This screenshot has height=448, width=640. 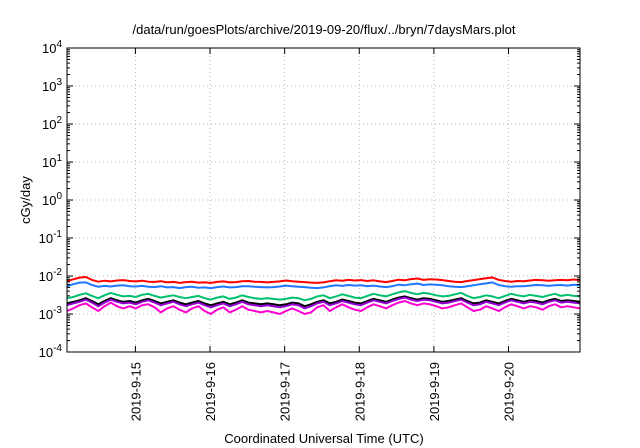 I want to click on series-layer, so click(x=323, y=295).